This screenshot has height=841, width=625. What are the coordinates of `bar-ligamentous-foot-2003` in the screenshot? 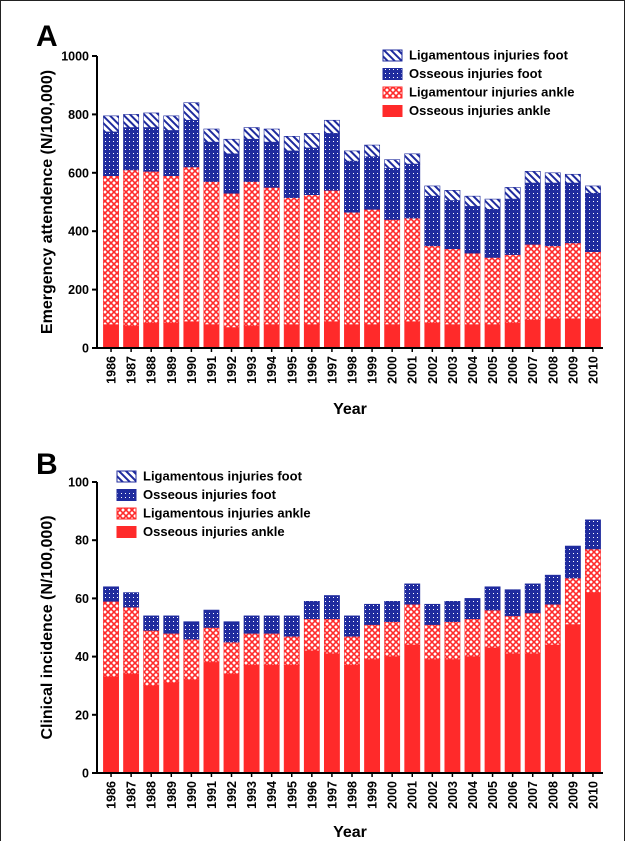 It's located at (452, 195).